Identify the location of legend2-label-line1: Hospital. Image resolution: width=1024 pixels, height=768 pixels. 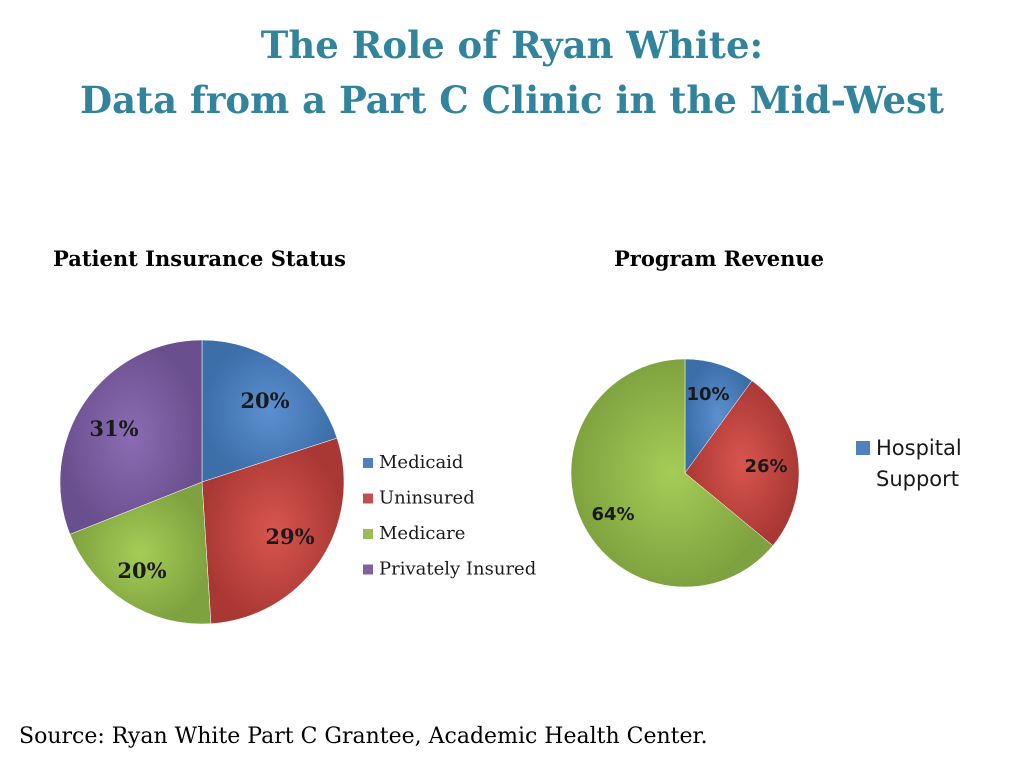
(919, 448).